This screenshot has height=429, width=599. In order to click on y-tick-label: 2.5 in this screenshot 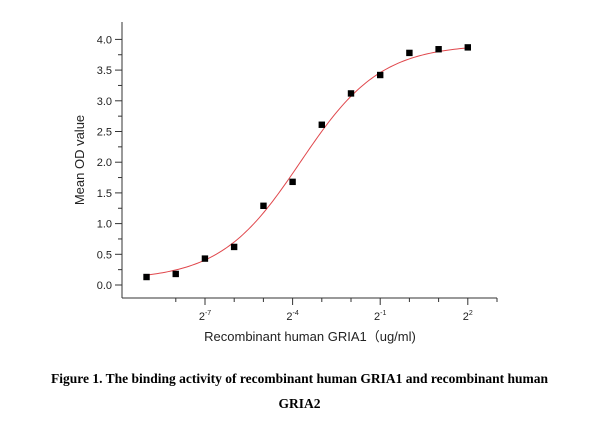, I will do `click(104, 133)`.